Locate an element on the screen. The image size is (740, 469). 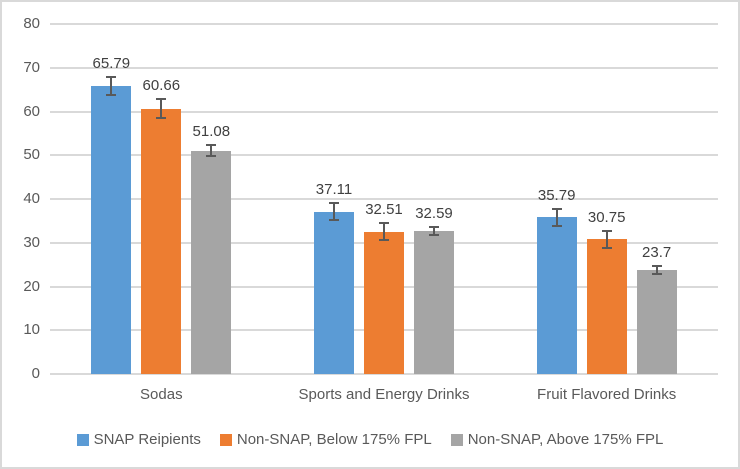
data-label: 60.66 is located at coordinates (161, 86).